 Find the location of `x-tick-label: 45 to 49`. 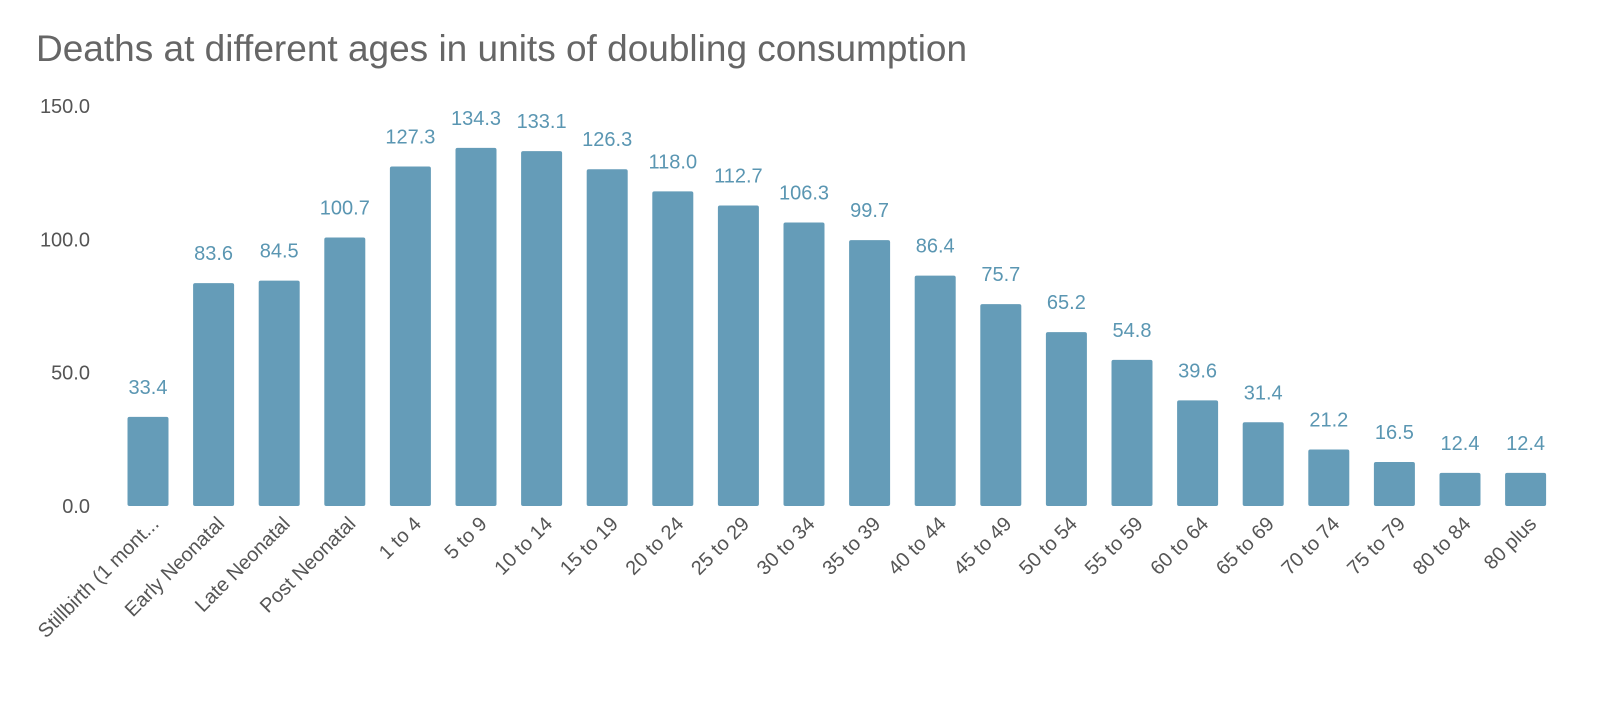

x-tick-label: 45 to 49 is located at coordinates (983, 546).